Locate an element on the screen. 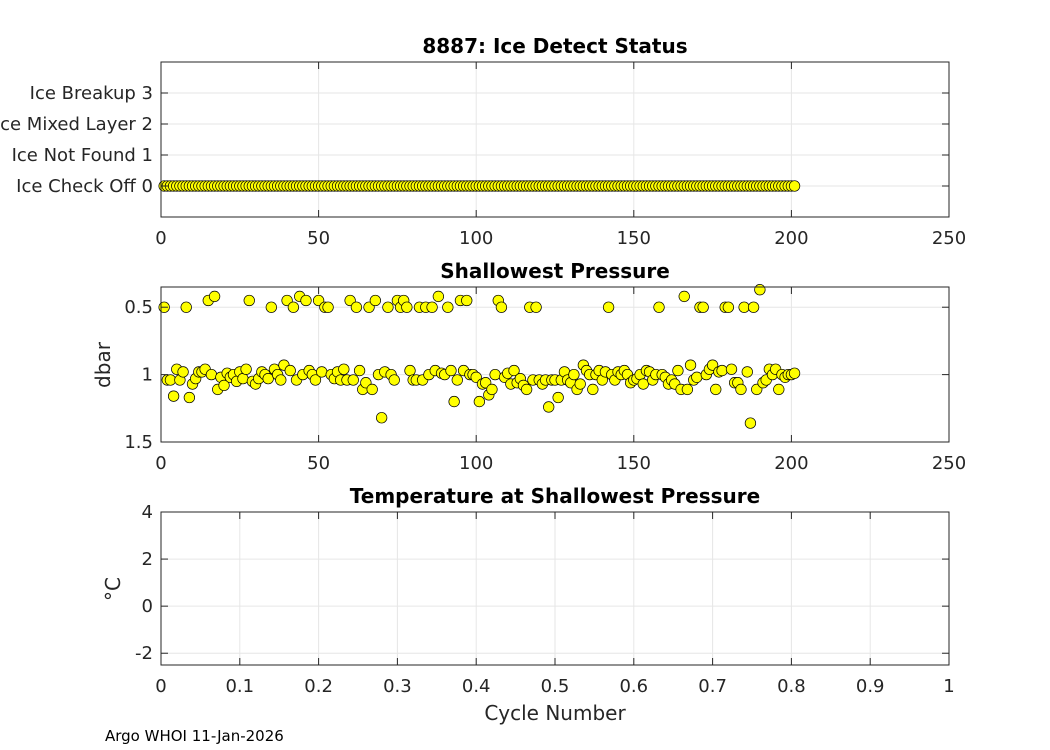 The height and width of the screenshot is (750, 1050). y-tick-label: -2 is located at coordinates (144, 653).